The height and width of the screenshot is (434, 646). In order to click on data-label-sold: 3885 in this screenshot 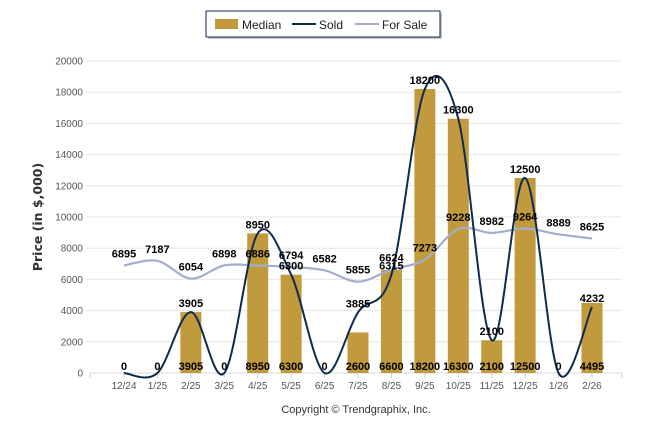, I will do `click(358, 304)`.